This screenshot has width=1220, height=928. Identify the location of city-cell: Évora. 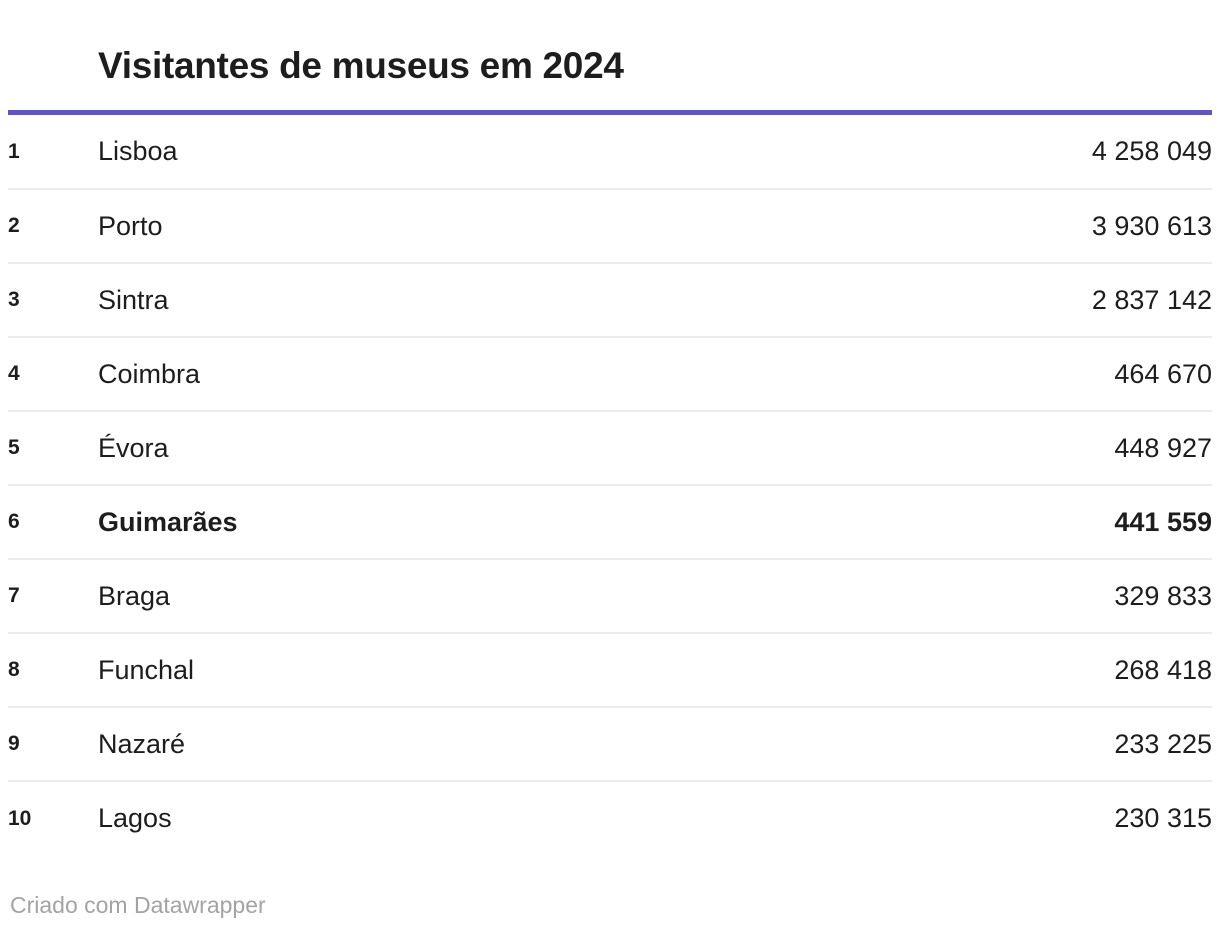
(445, 447).